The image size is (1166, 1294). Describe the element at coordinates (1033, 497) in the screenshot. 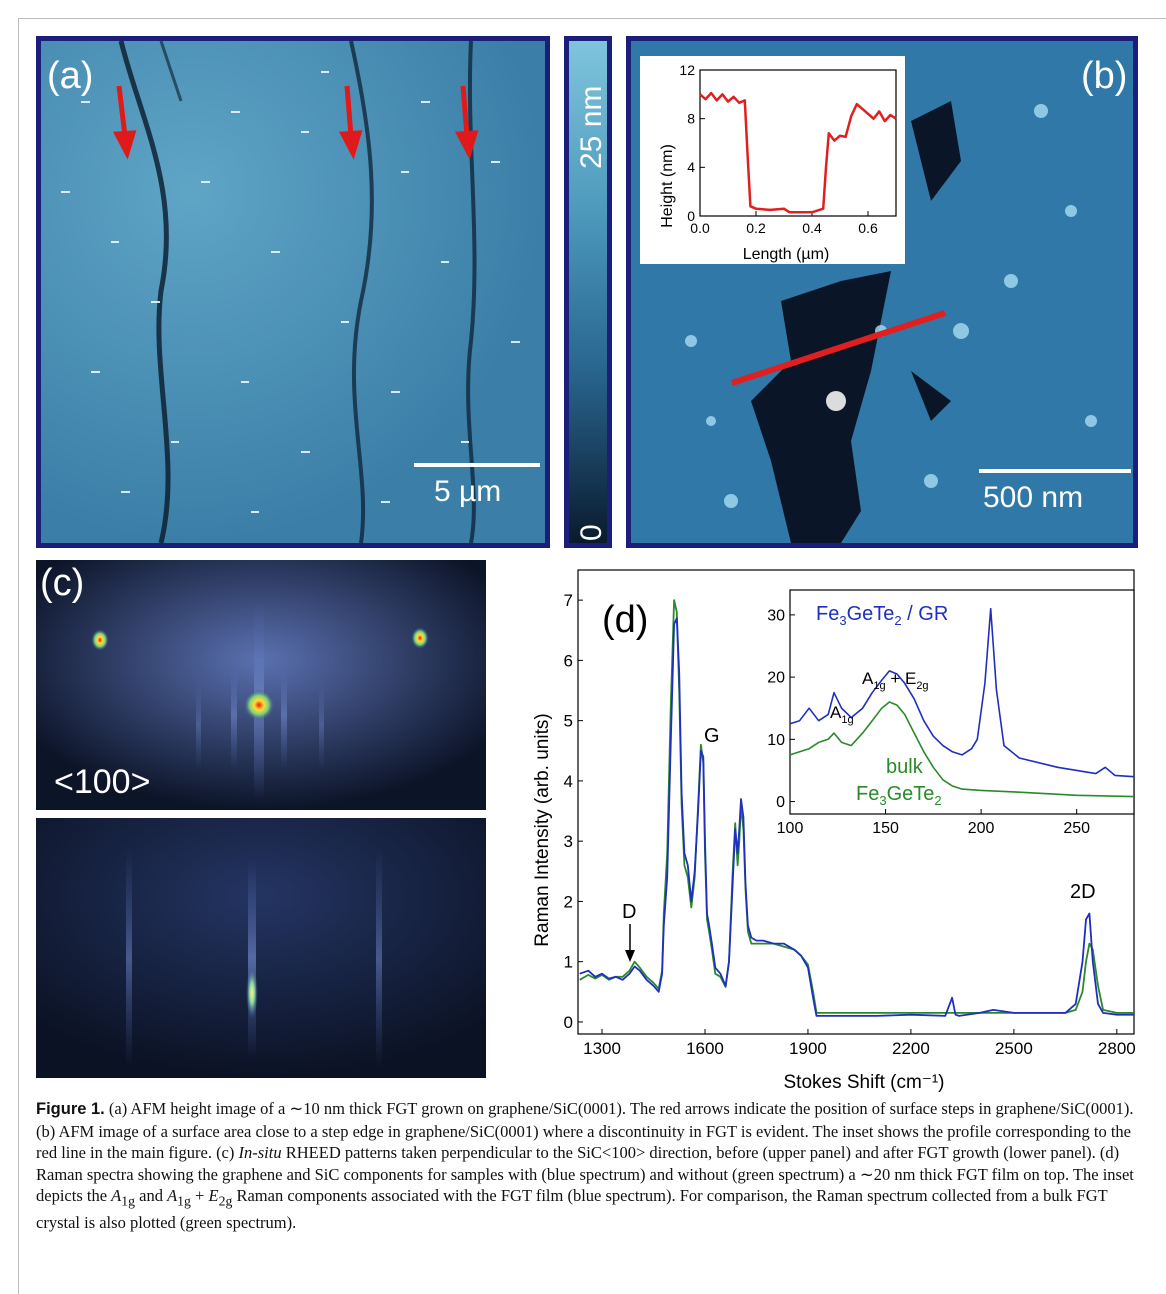

I see `scalebar-b-label: 500 nm` at that location.